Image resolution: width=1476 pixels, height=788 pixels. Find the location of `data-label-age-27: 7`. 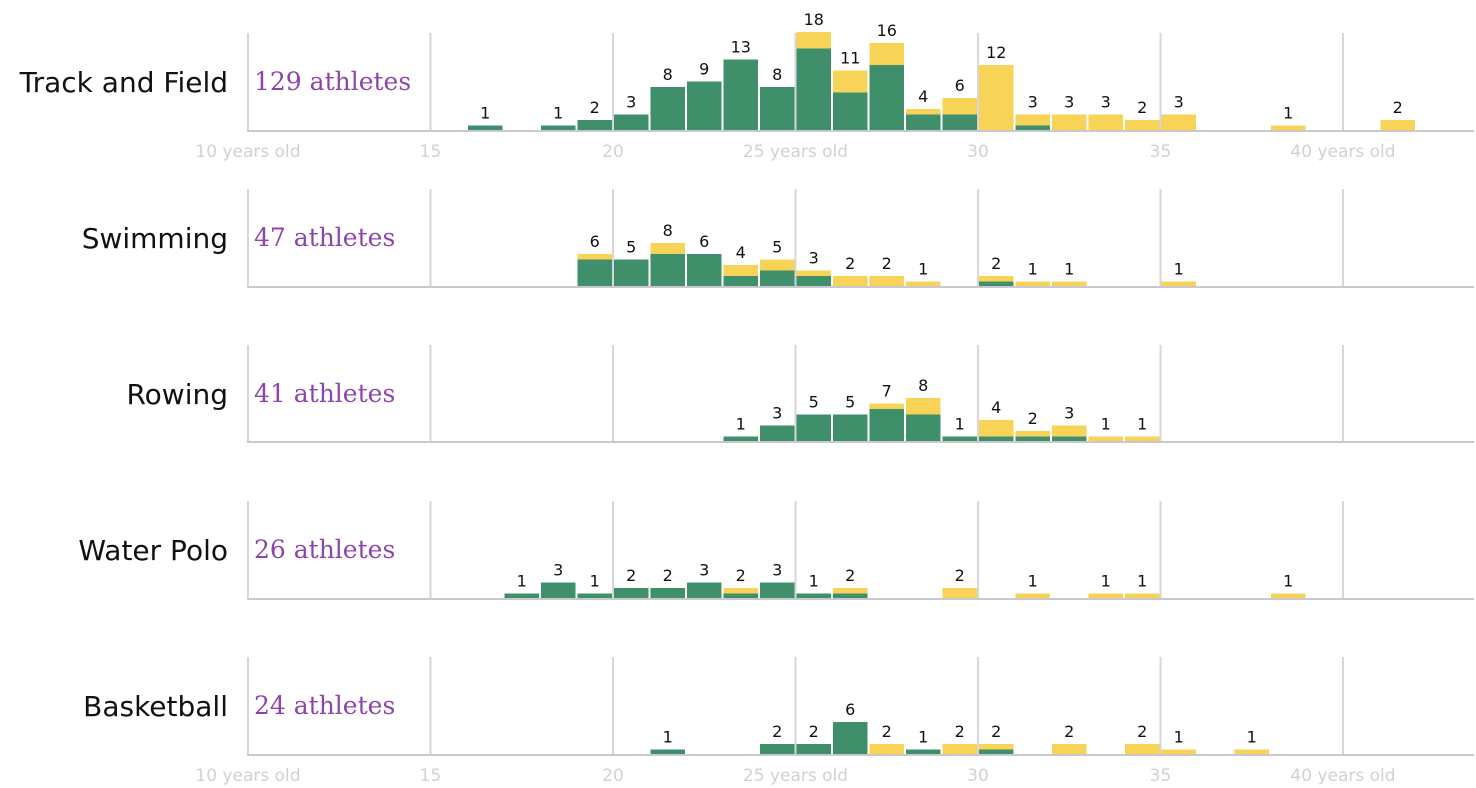

data-label-age-27: 7 is located at coordinates (887, 391).